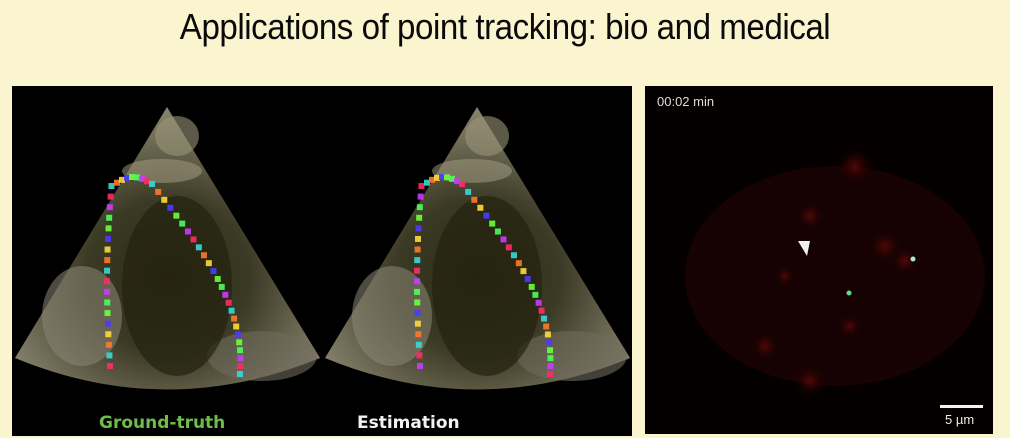  What do you see at coordinates (162, 423) in the screenshot?
I see `ground-truth-label: Ground-truth` at bounding box center [162, 423].